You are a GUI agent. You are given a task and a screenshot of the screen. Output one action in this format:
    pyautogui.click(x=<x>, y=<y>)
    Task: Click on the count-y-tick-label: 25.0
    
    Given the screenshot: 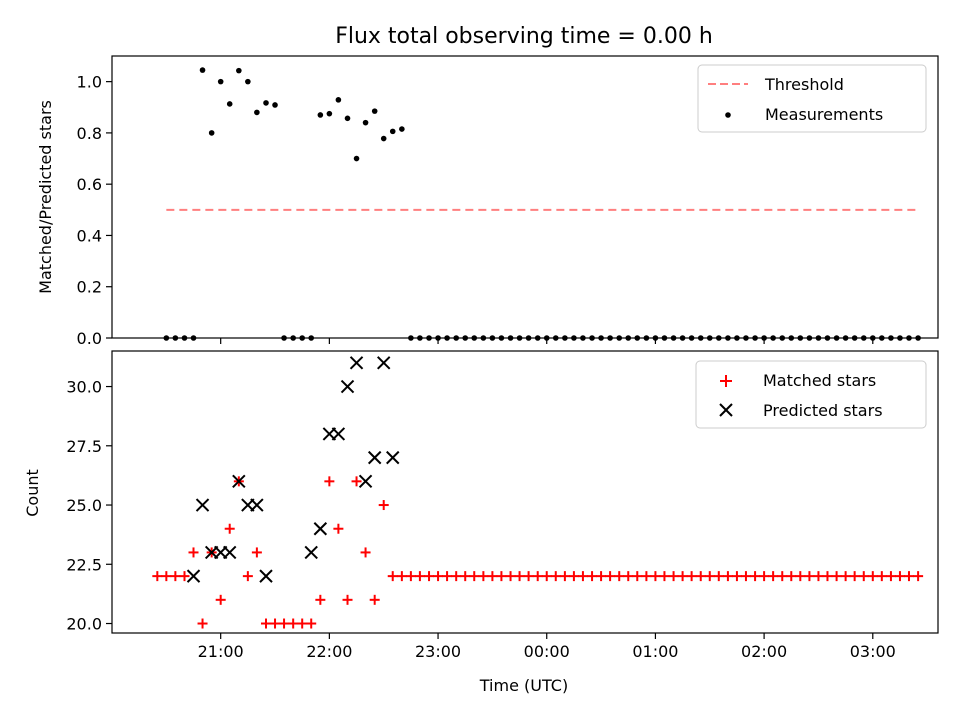 What is the action you would take?
    pyautogui.click(x=84, y=505)
    